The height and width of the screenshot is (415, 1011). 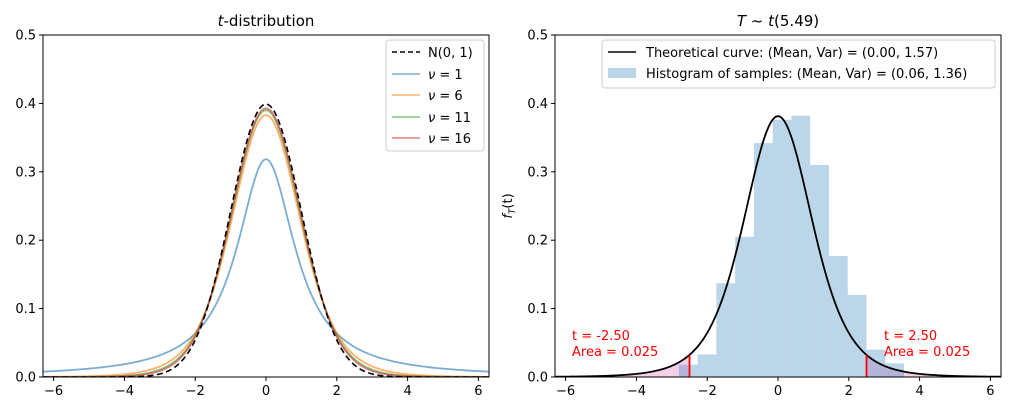 I want to click on right-legend-box, so click(x=798, y=64).